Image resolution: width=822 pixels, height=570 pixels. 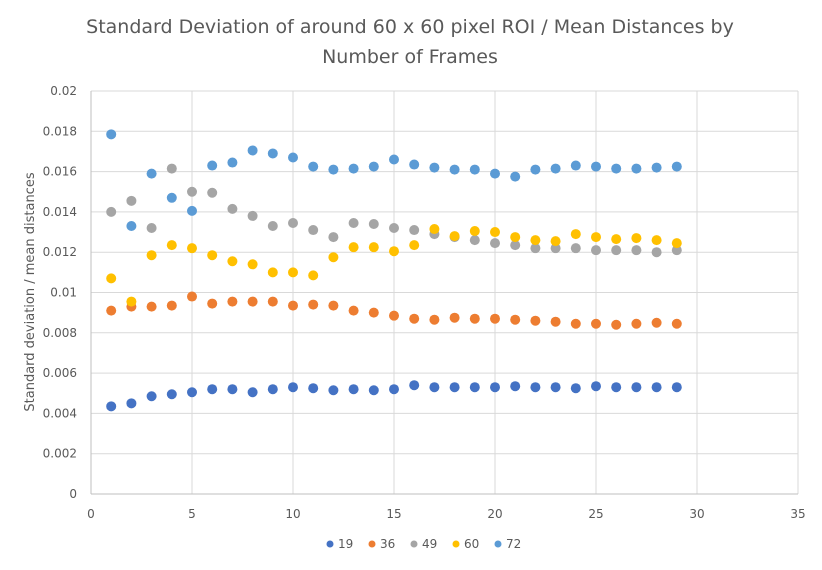 I want to click on chart-title-line-2: Number of Frames, so click(x=410, y=57).